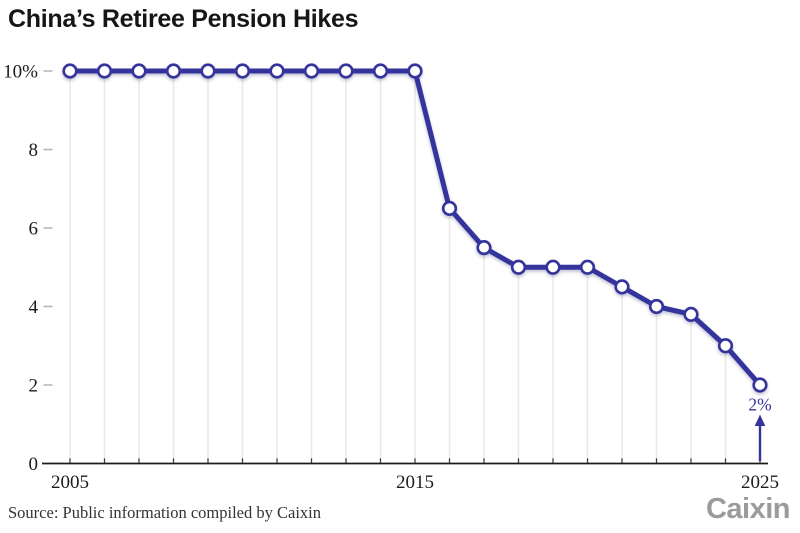 The width and height of the screenshot is (800, 533). Describe the element at coordinates (183, 19) in the screenshot. I see `chart-title: China’s Retiree Pension Hikes` at that location.